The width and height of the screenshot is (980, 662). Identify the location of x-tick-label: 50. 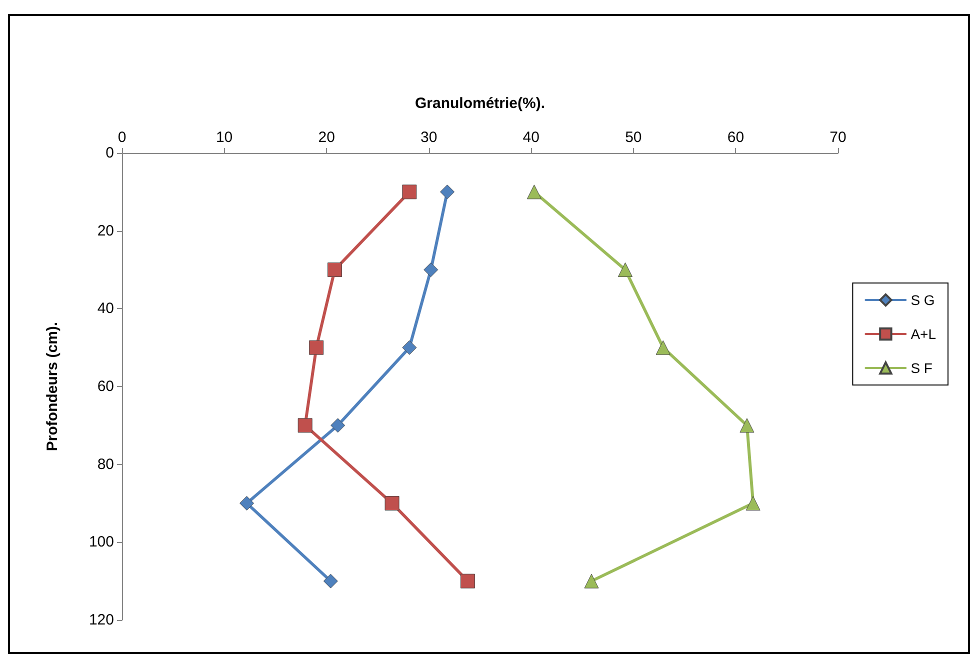
(633, 137).